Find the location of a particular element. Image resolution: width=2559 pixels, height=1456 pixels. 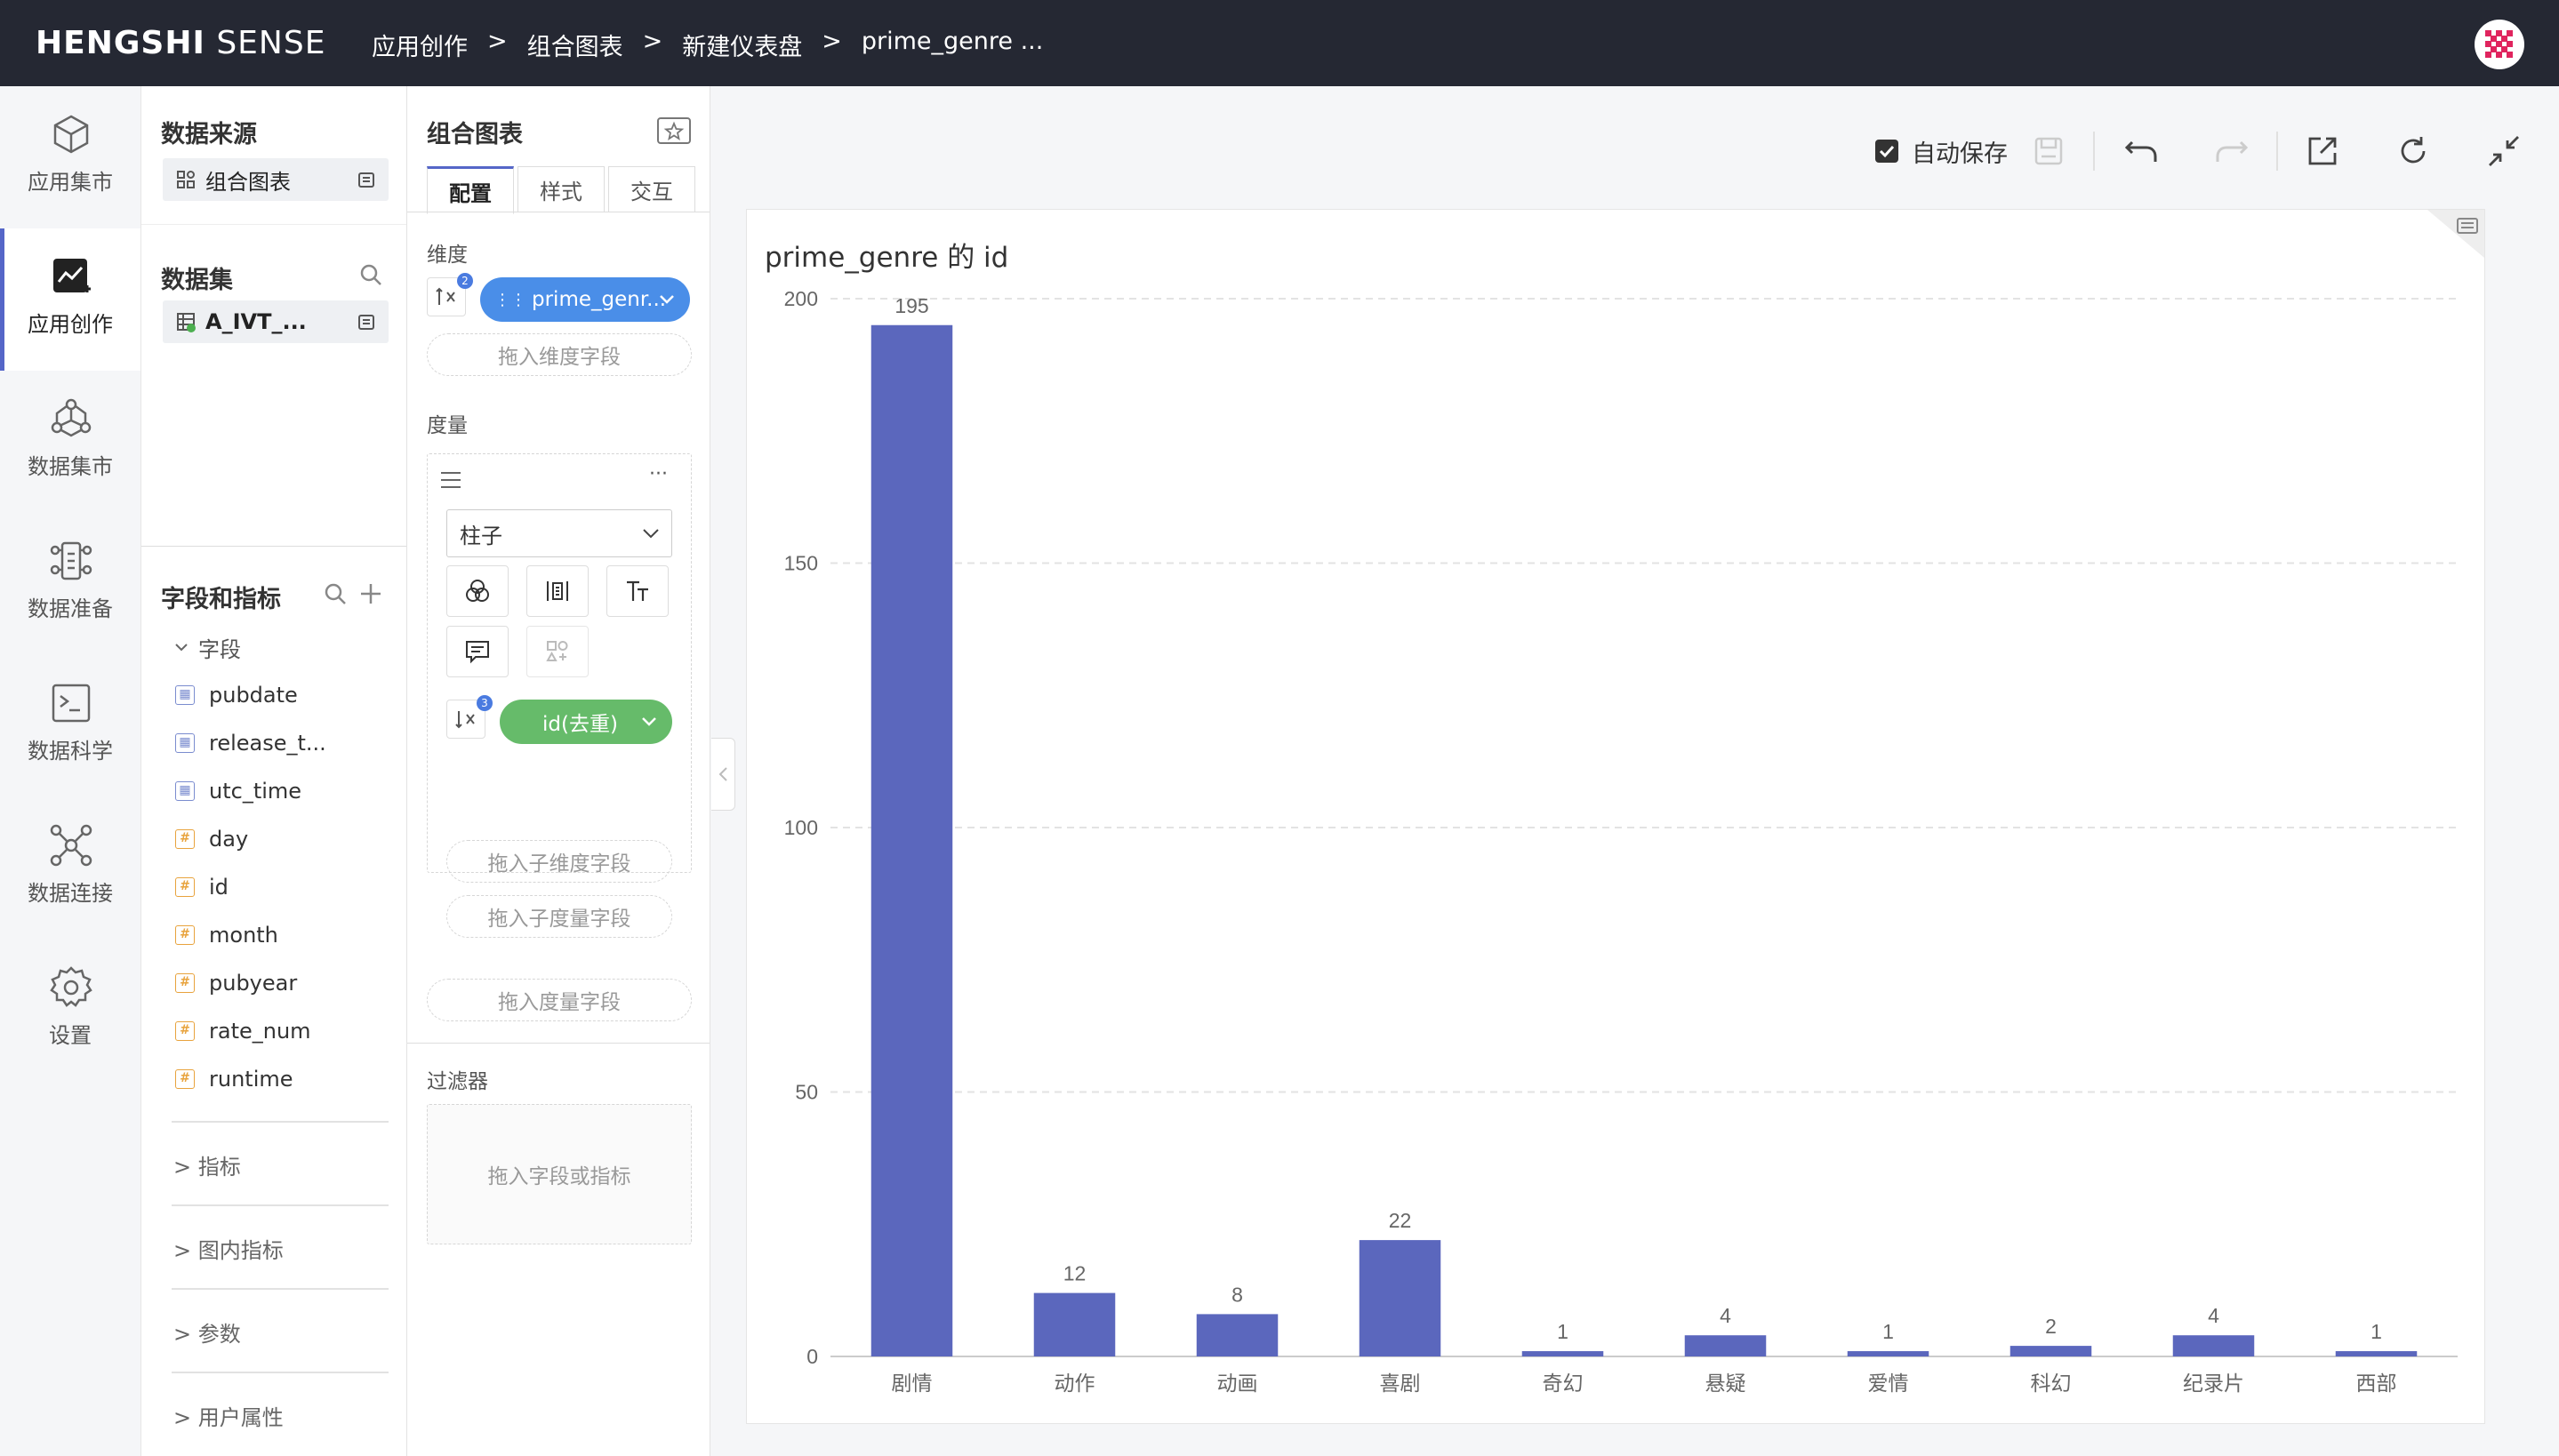

field-item: # month is located at coordinates (226, 935).